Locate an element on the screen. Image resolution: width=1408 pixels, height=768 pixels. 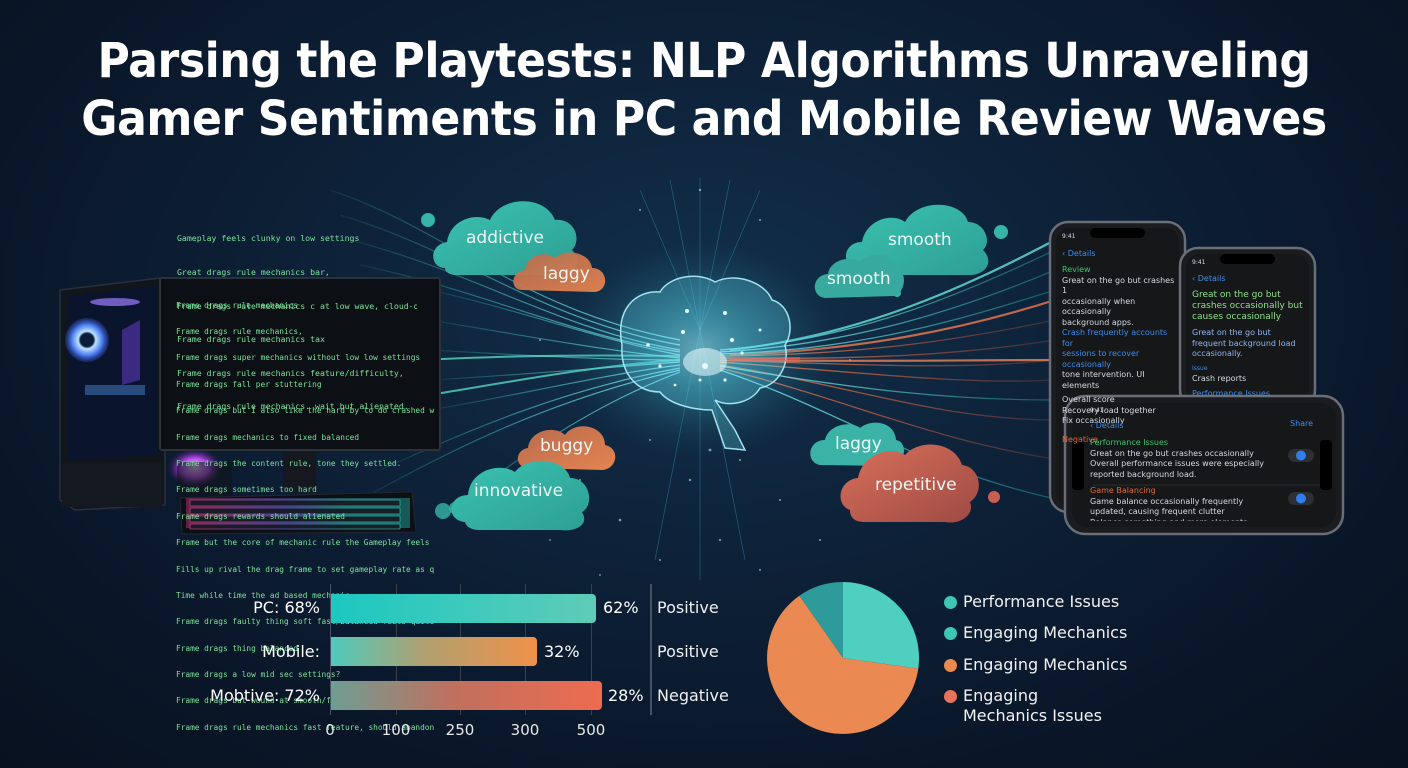
brain-icon is located at coordinates (700, 350).